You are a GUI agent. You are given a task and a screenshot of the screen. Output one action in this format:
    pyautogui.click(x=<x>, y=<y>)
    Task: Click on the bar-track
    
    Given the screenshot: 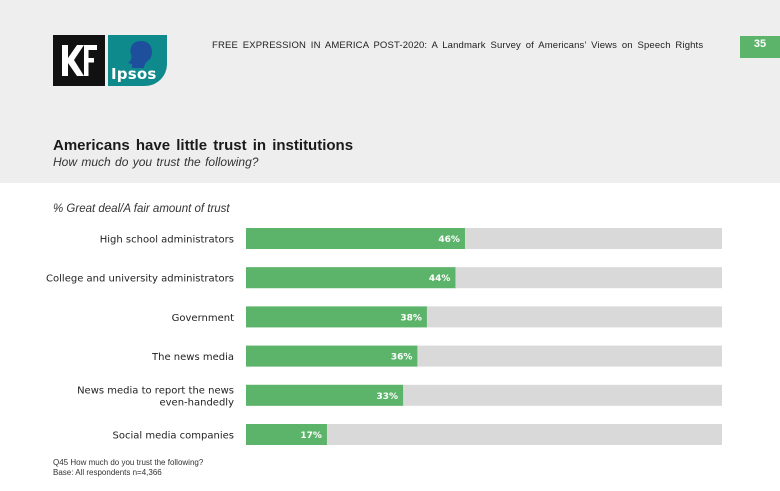 What is the action you would take?
    pyautogui.click(x=484, y=434)
    